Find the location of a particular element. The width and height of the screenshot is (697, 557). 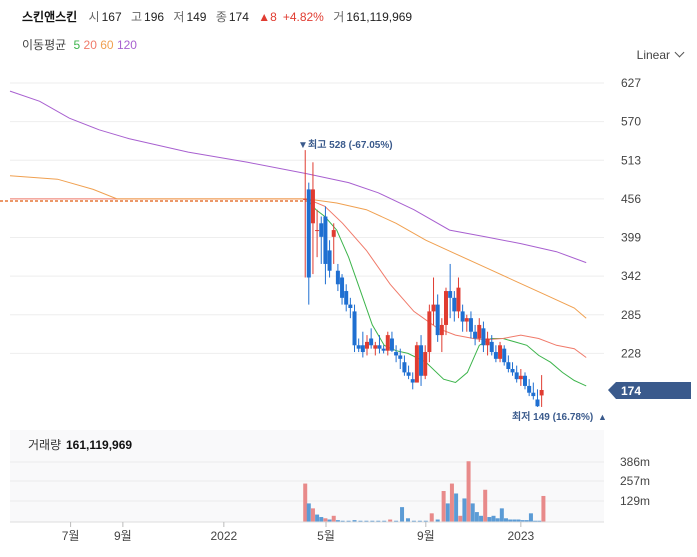

stock-name: 스킨앤스킨 is located at coordinates (50, 17).